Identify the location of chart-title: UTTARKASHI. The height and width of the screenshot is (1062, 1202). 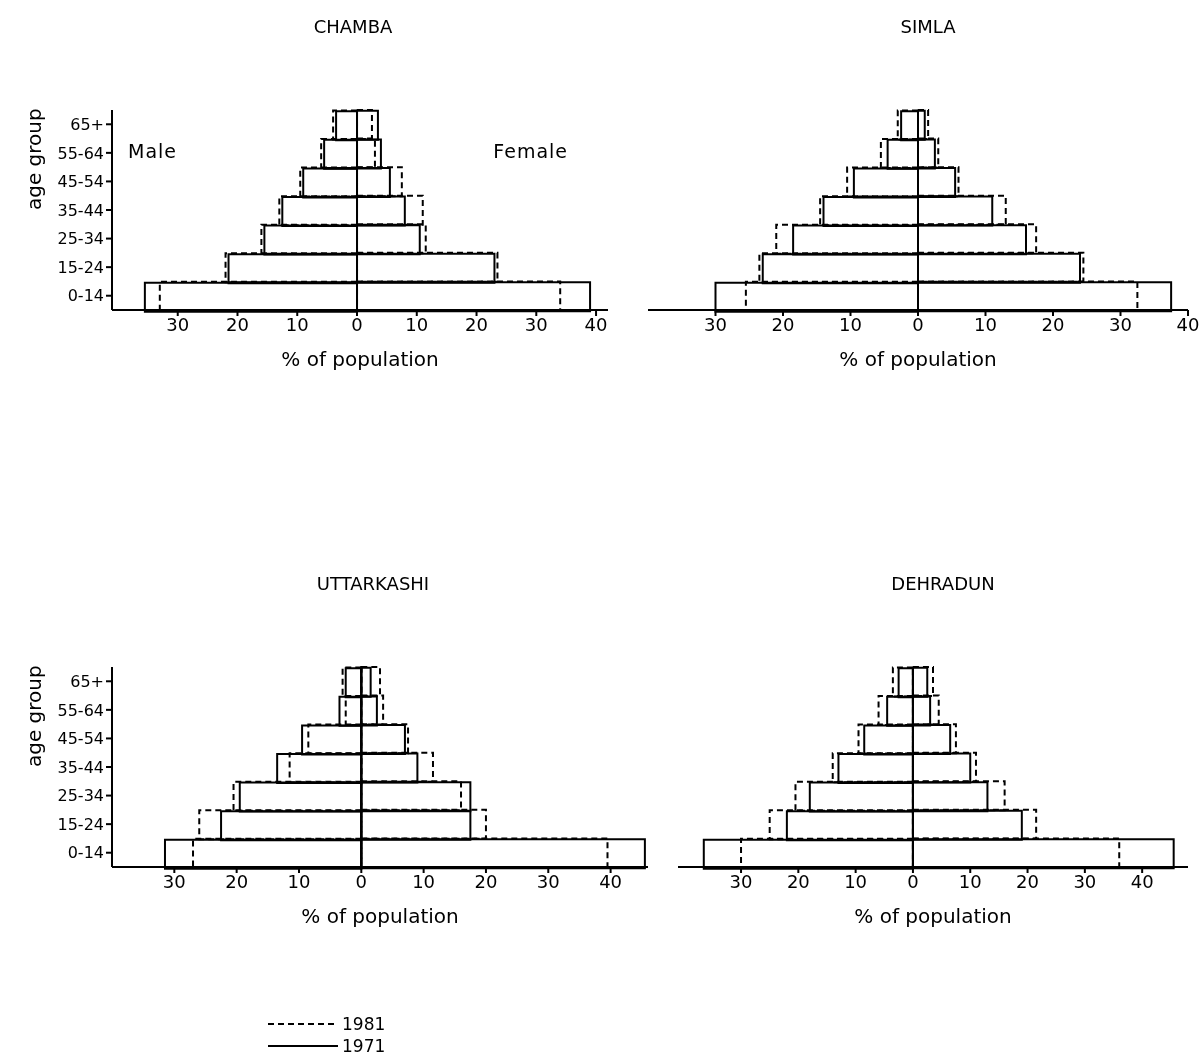
(373, 584).